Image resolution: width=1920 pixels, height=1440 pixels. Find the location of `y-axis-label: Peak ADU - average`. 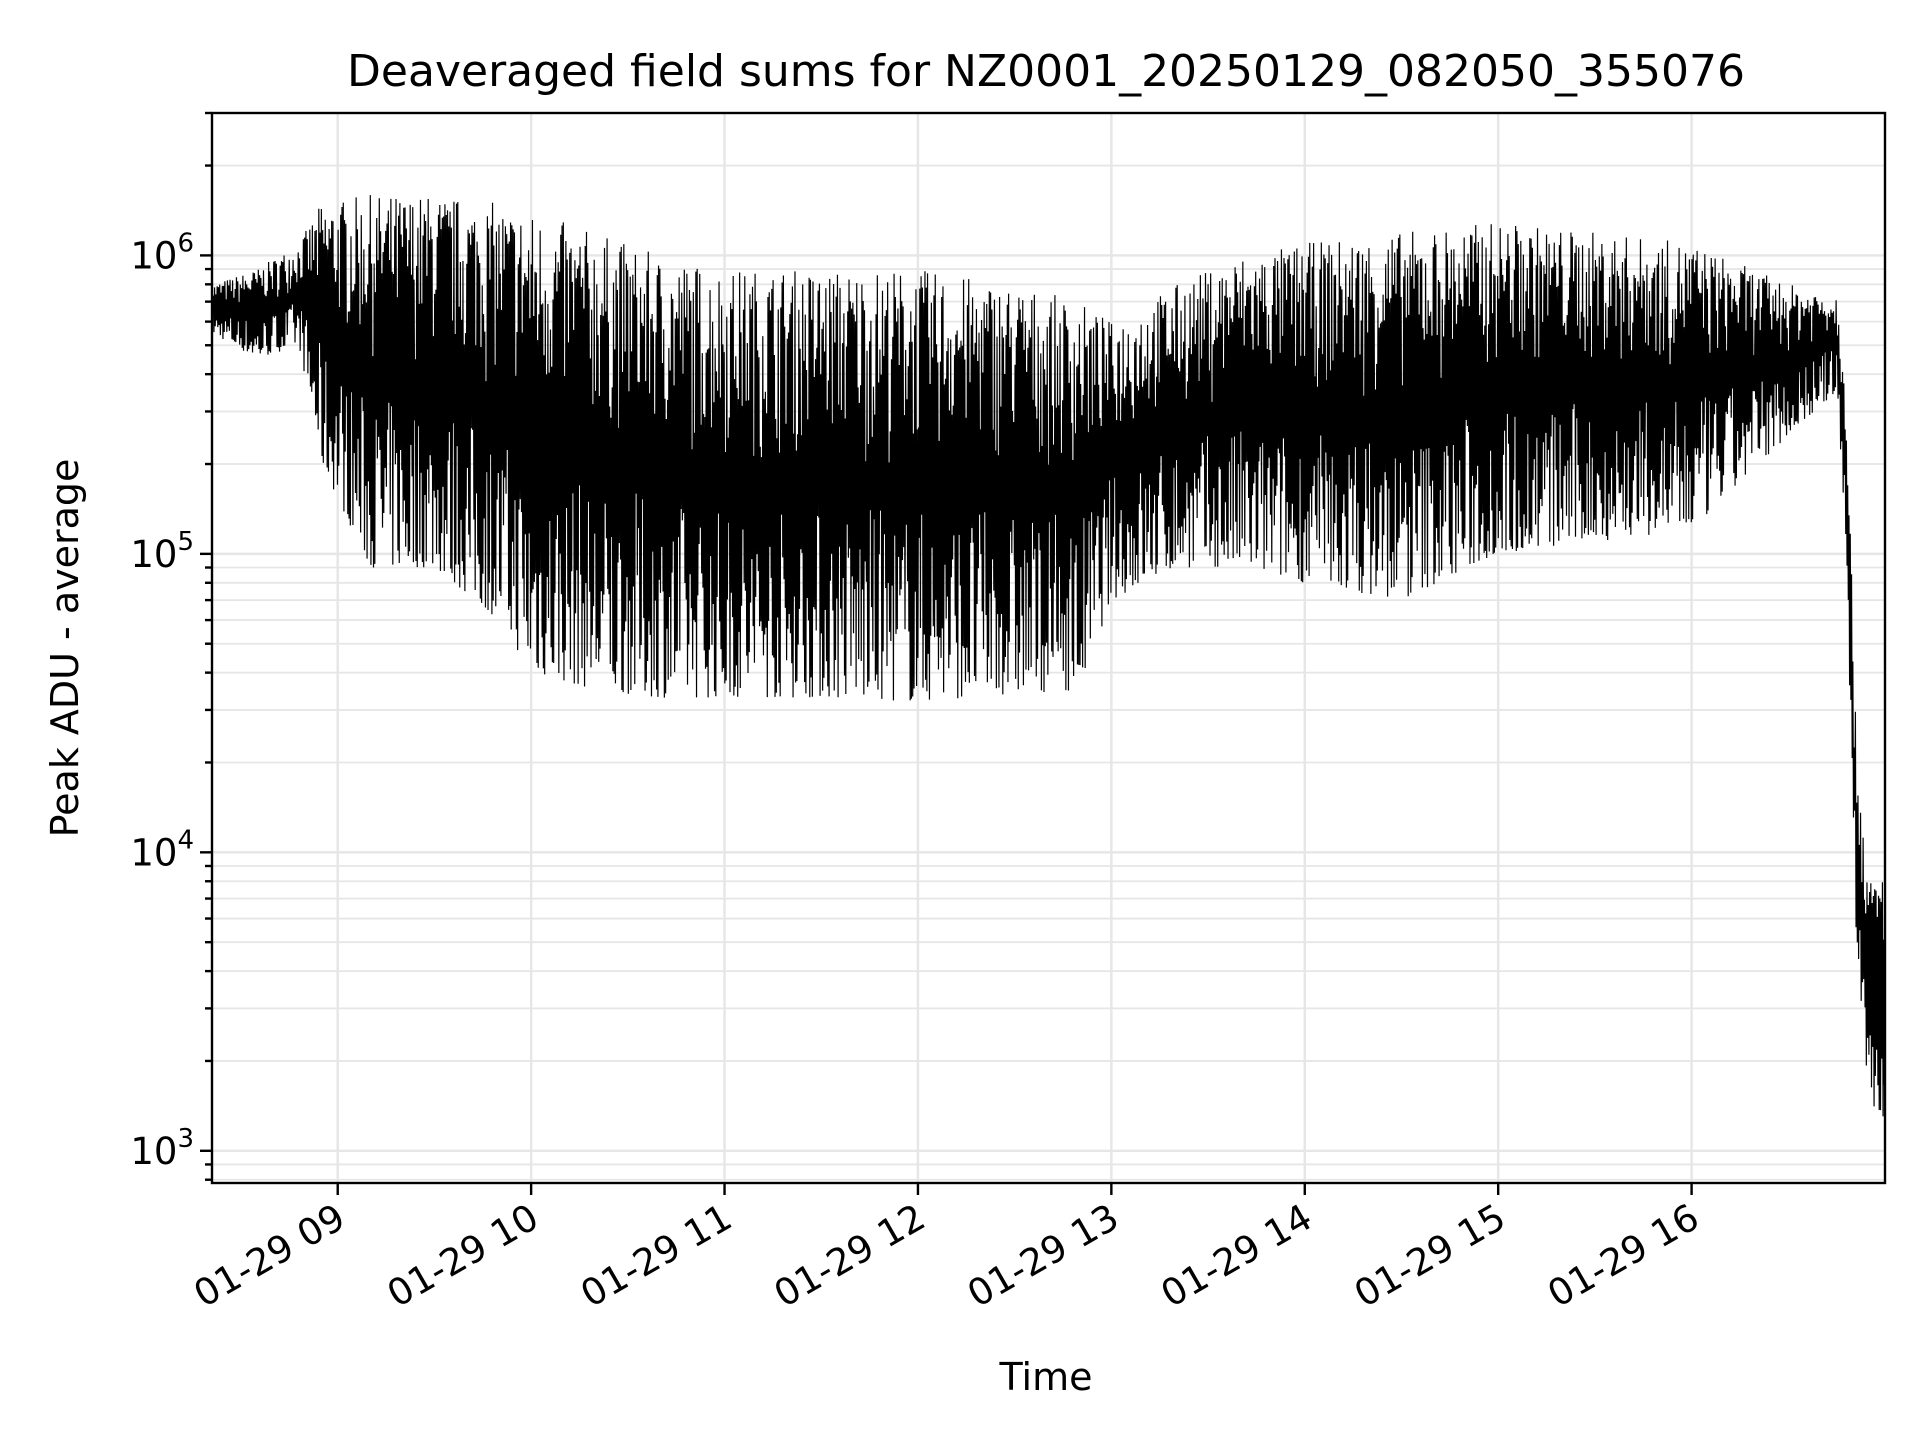

y-axis-label: Peak ADU - average is located at coordinates (65, 648).